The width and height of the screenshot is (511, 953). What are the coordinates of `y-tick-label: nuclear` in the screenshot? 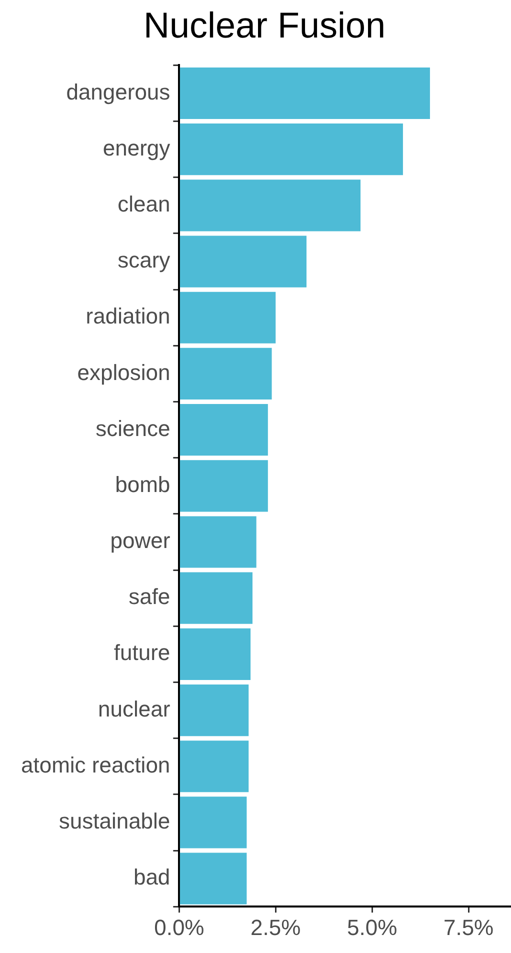 It's located at (134, 709).